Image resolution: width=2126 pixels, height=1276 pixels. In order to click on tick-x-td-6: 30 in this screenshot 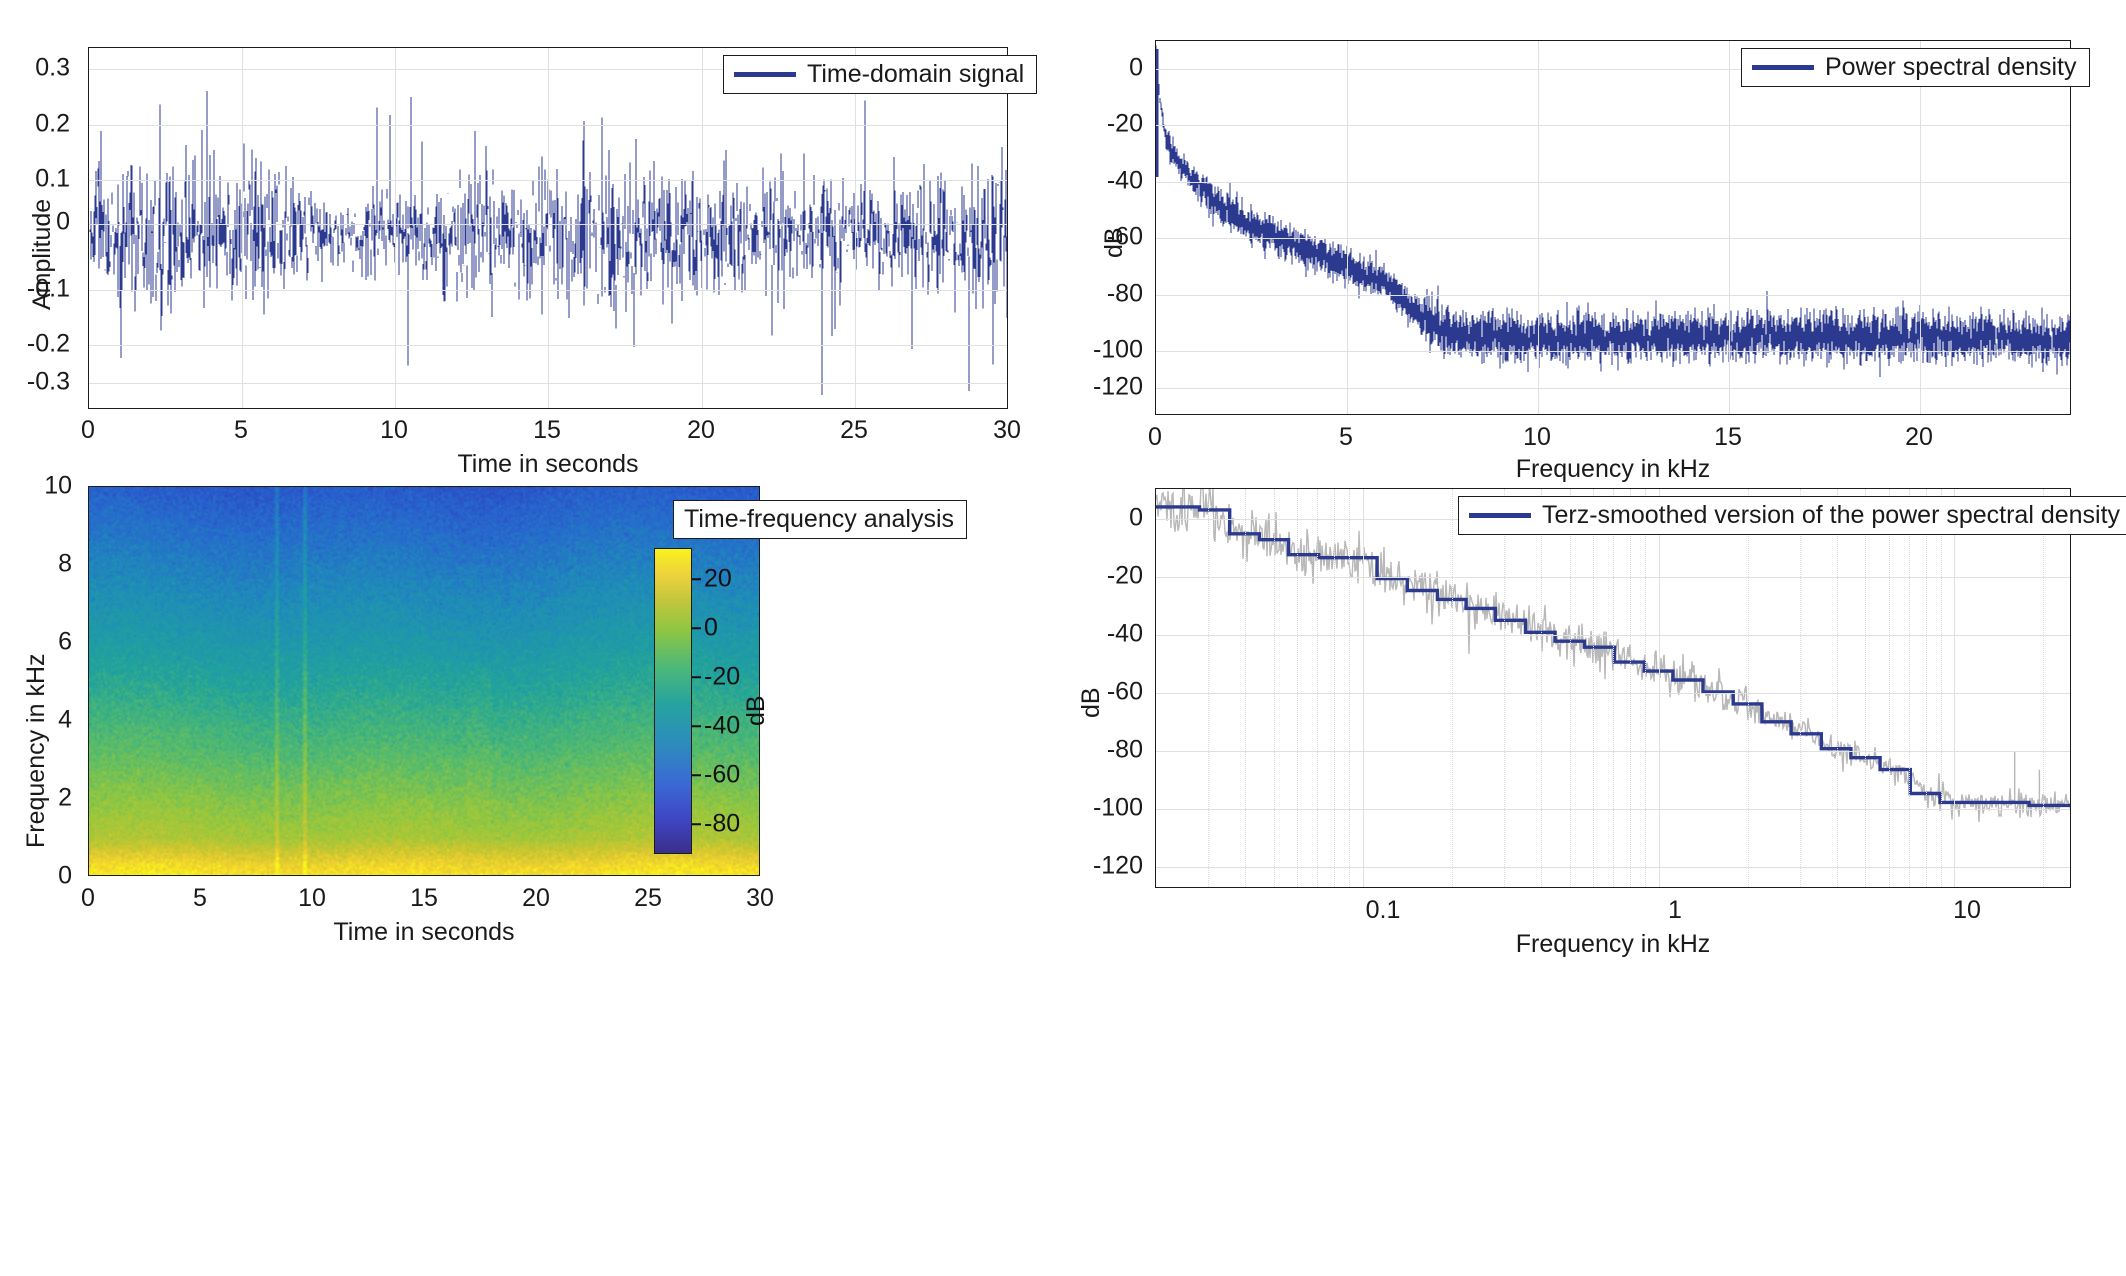, I will do `click(1007, 430)`.